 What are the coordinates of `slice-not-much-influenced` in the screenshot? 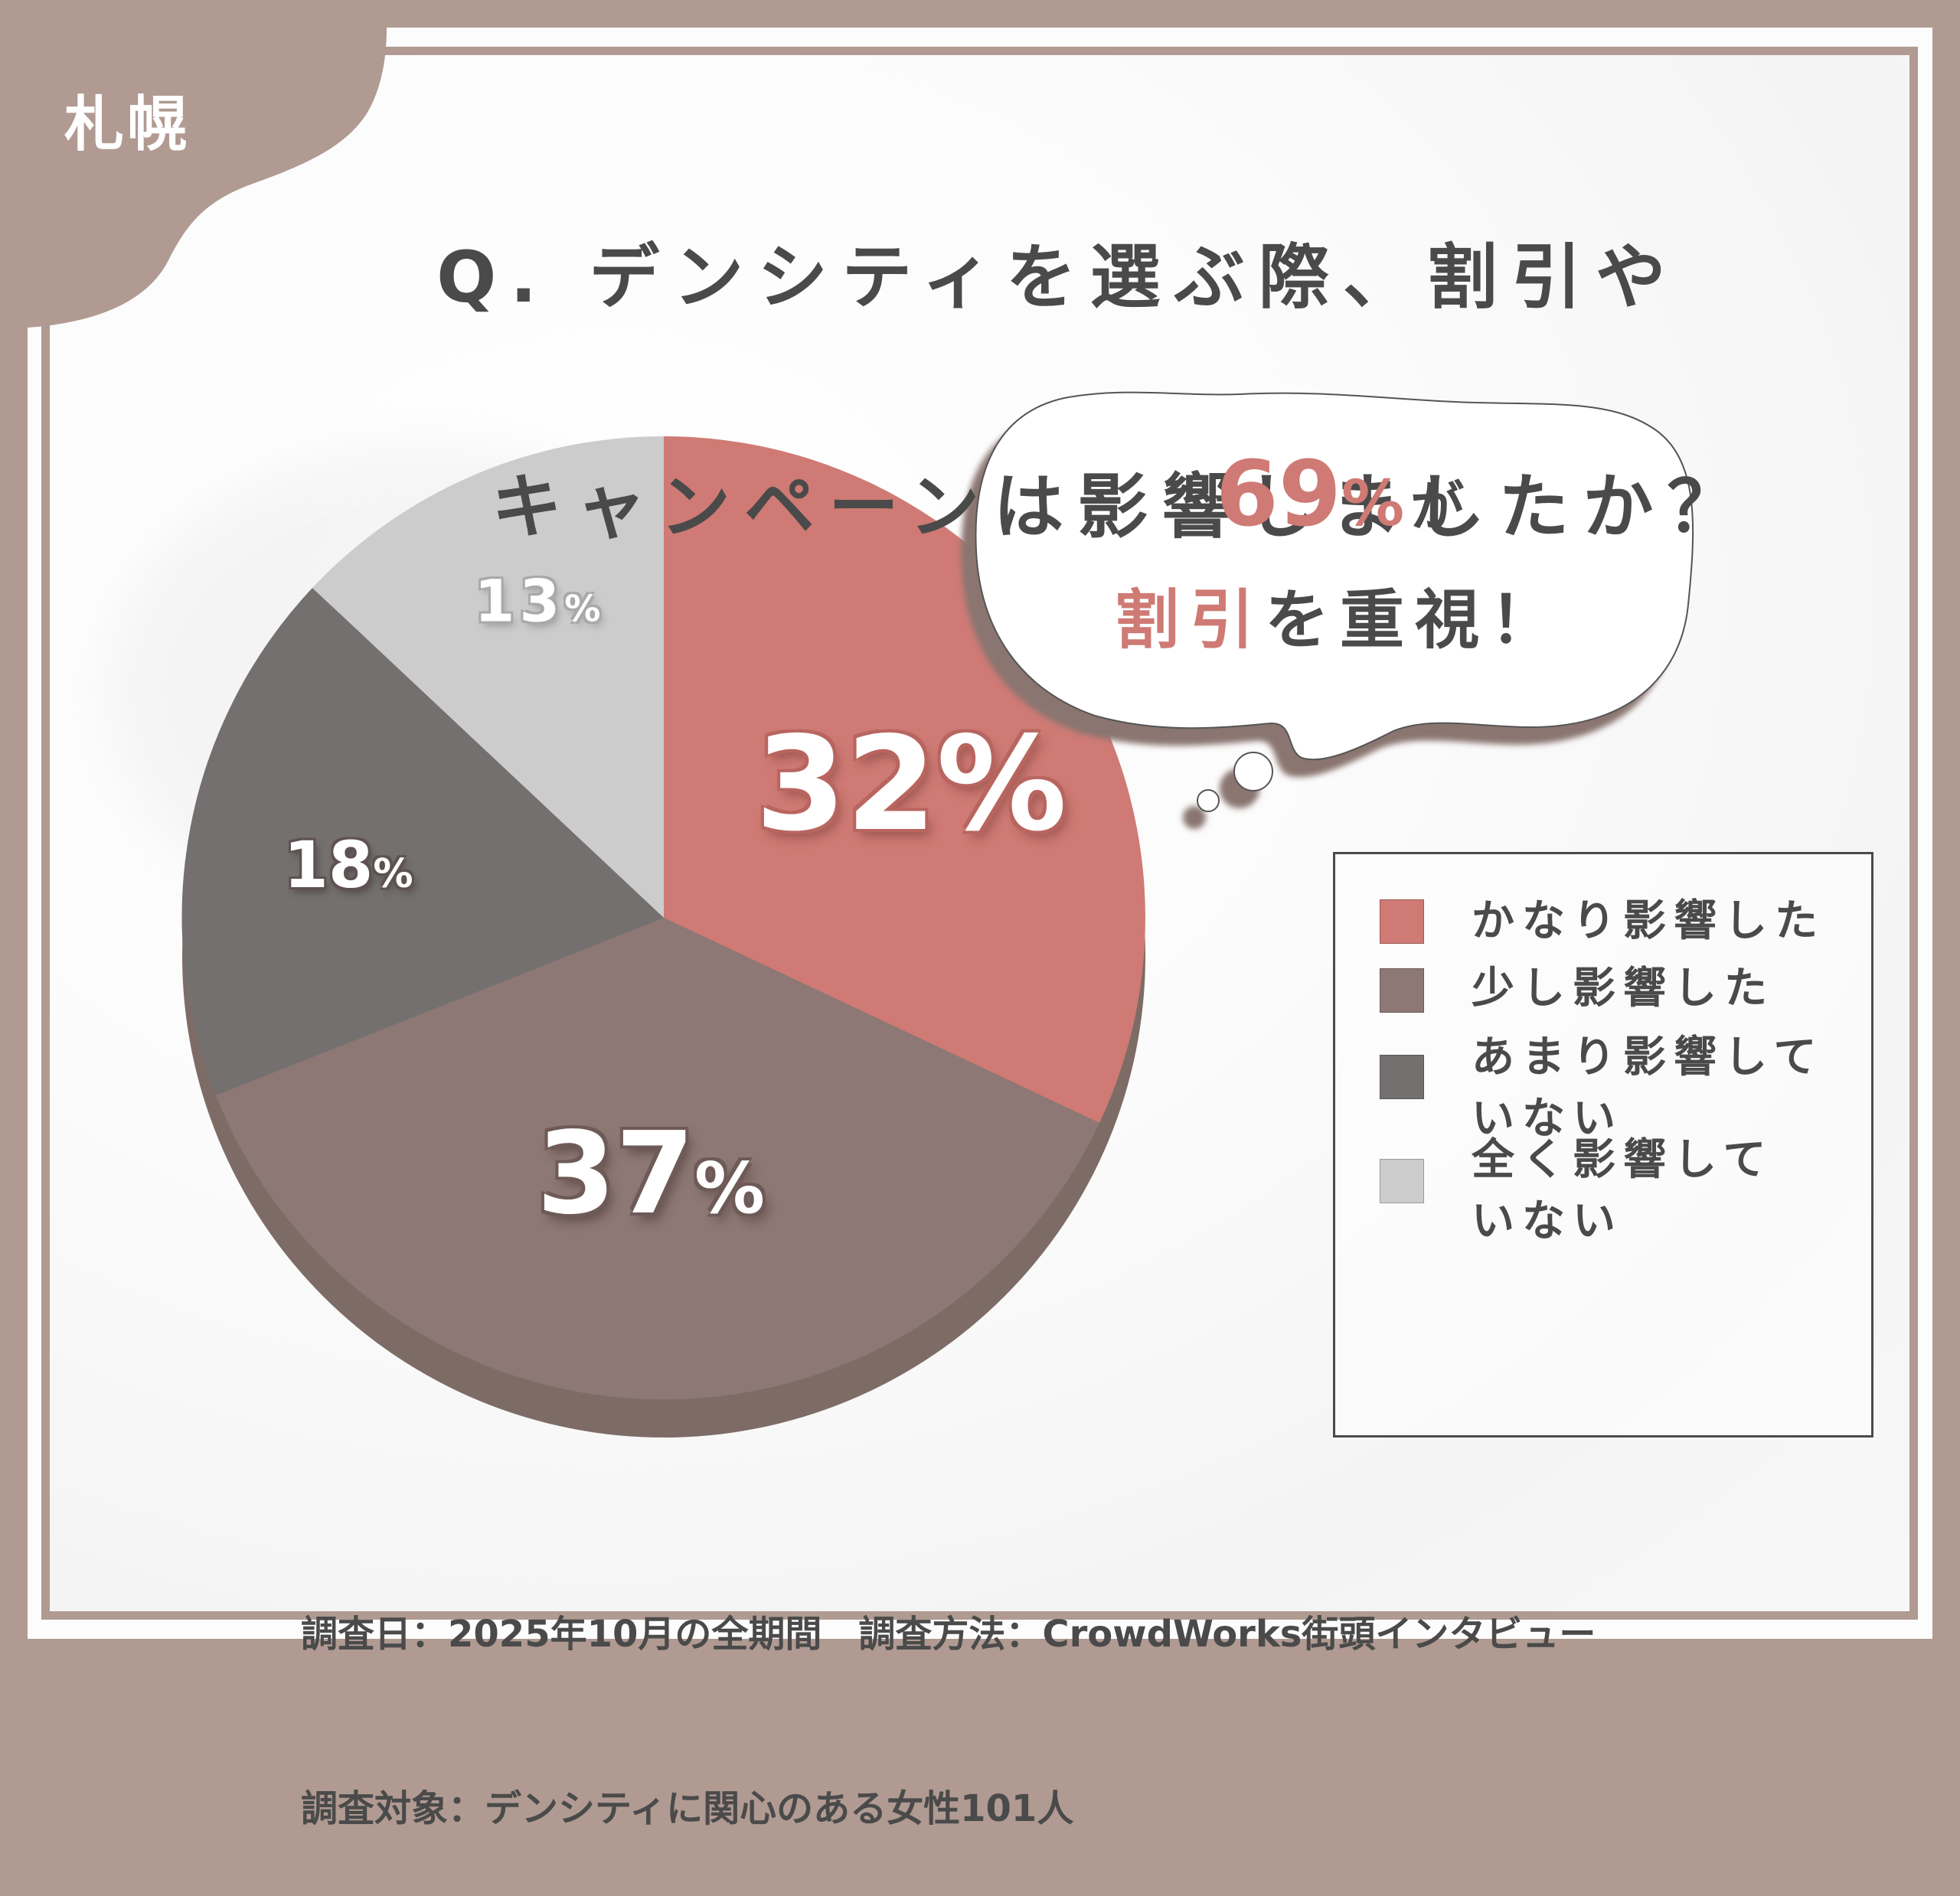 It's located at (423, 841).